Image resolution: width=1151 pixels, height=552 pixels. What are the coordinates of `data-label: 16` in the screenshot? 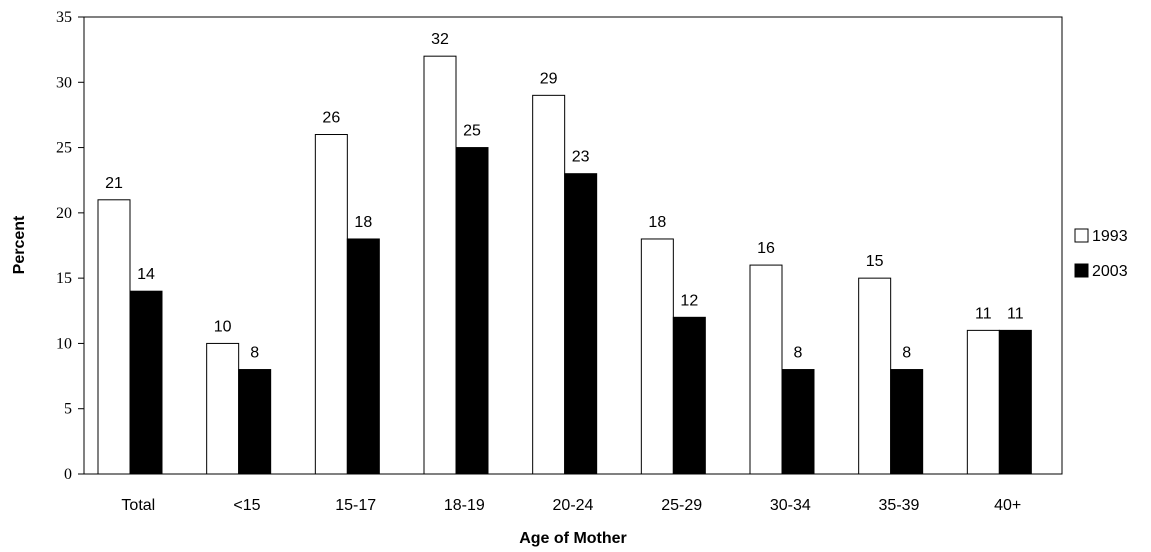 It's located at (766, 248).